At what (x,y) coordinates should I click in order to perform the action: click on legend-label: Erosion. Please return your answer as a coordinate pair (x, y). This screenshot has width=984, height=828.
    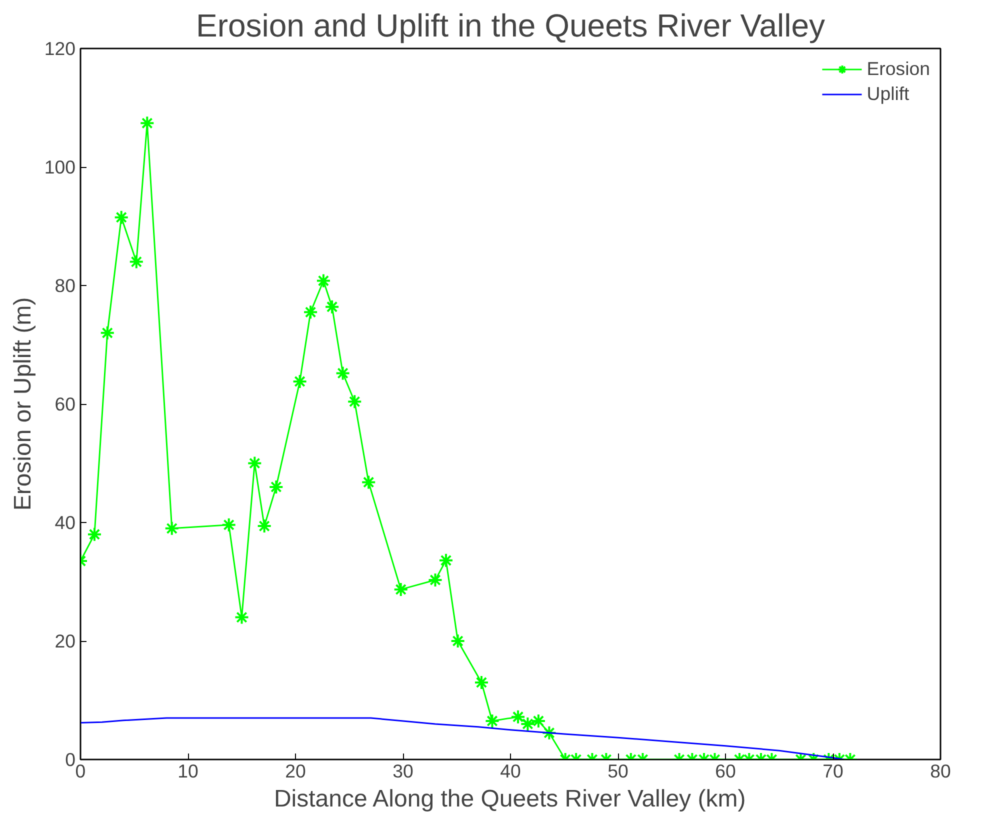
    Looking at the image, I should click on (898, 69).